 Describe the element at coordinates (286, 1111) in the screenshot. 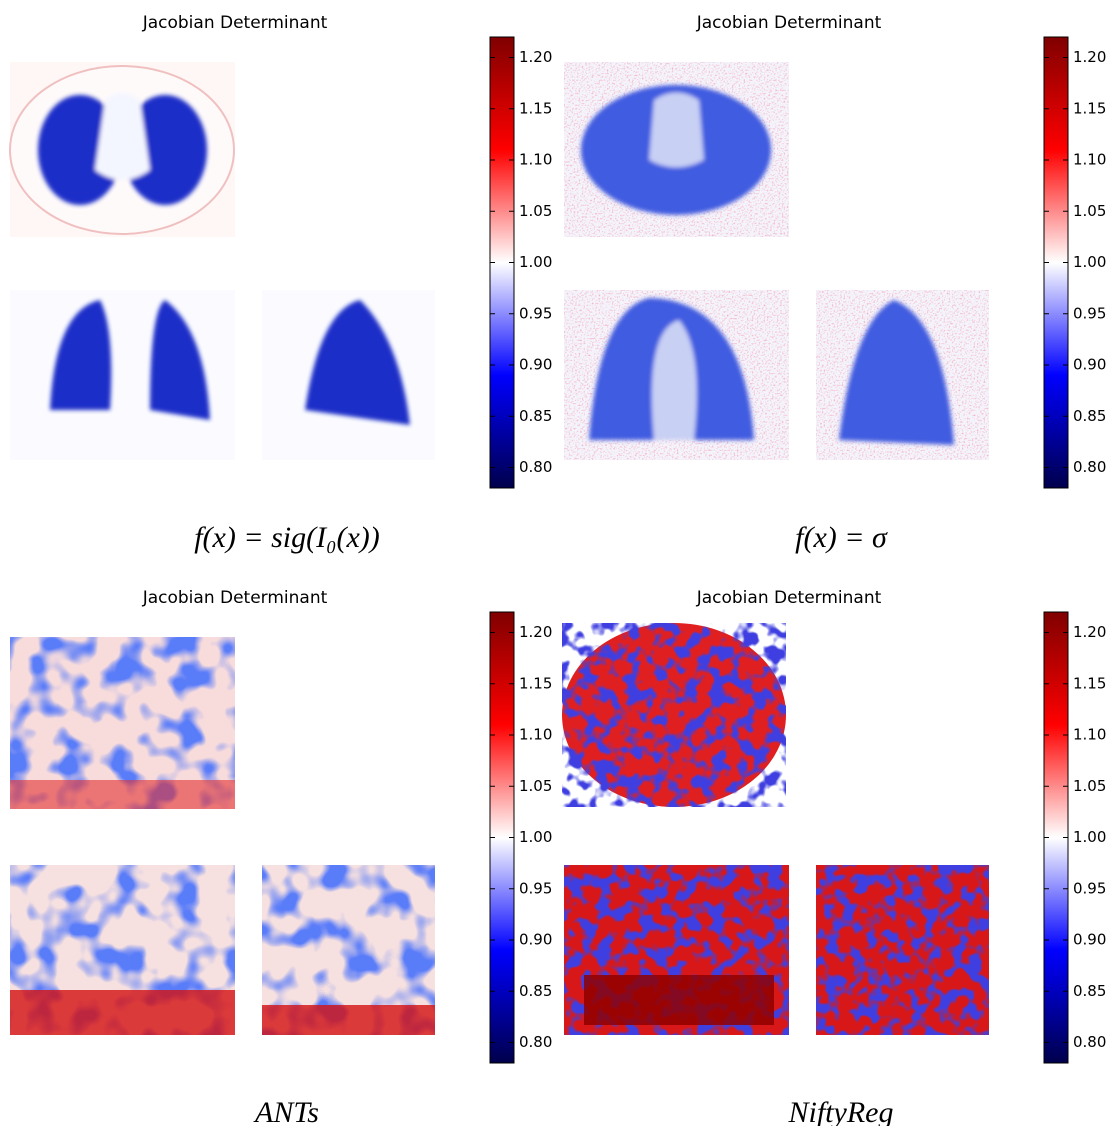

I see `caption: ANTs` at that location.